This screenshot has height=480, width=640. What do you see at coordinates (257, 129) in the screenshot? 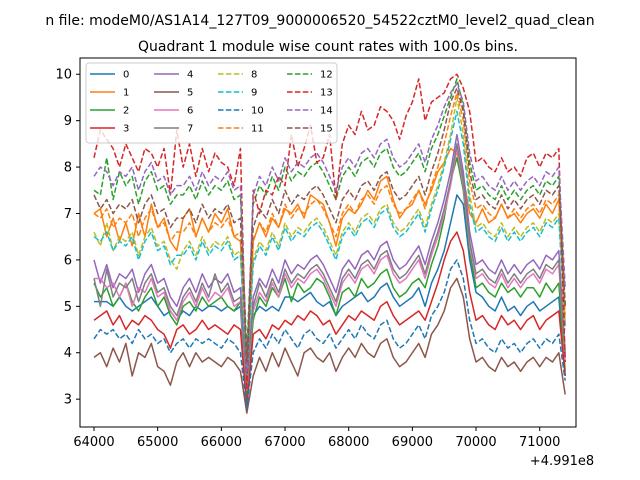
I see `legend-label-11: 11` at bounding box center [257, 129].